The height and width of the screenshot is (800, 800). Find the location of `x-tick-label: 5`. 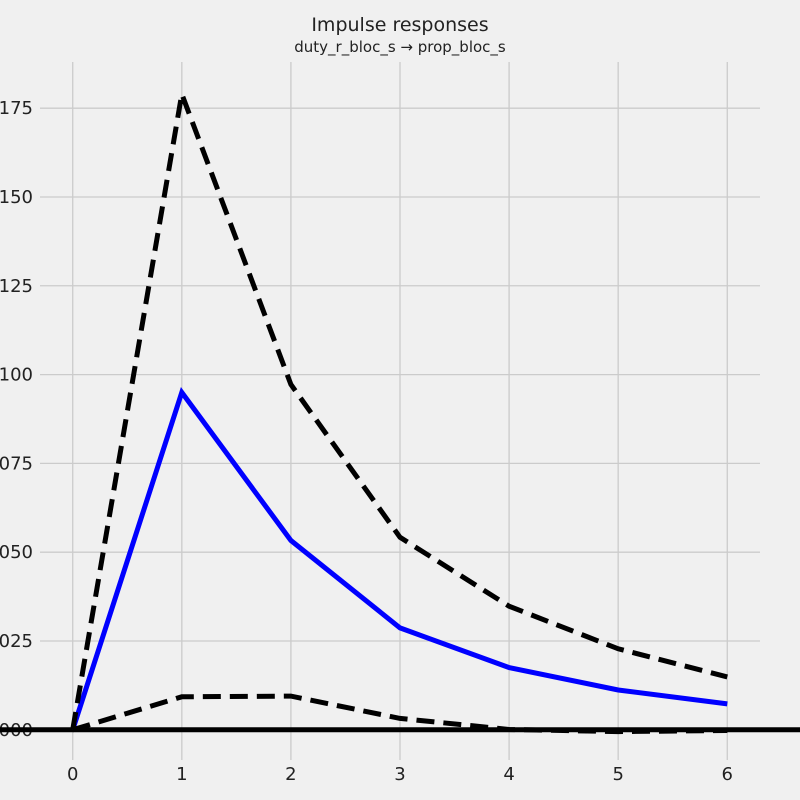

x-tick-label: 5 is located at coordinates (617, 774).